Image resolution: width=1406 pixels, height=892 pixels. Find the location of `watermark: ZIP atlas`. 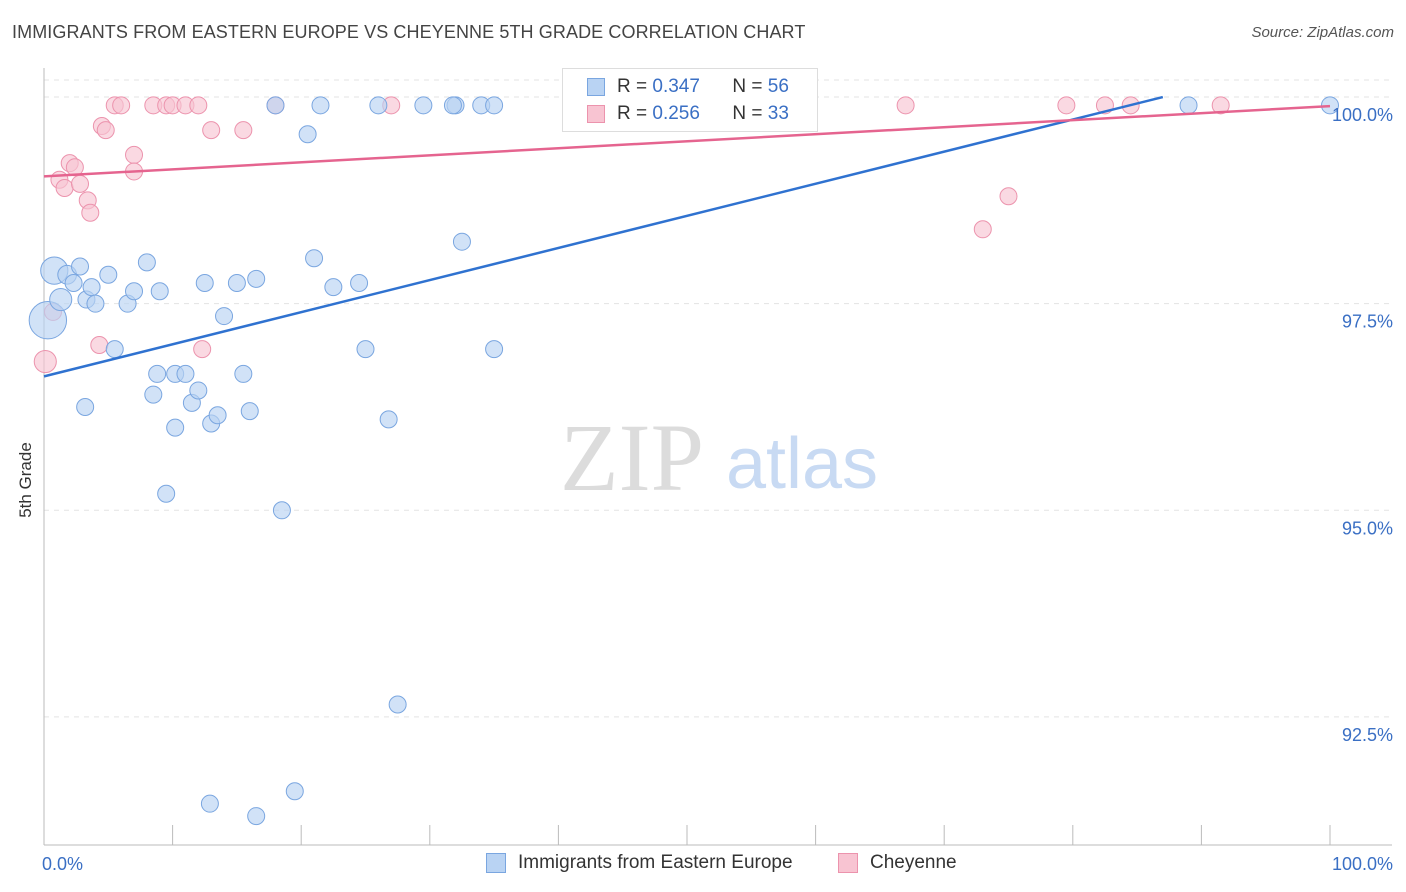

watermark: ZIP atlas is located at coordinates (719, 457).